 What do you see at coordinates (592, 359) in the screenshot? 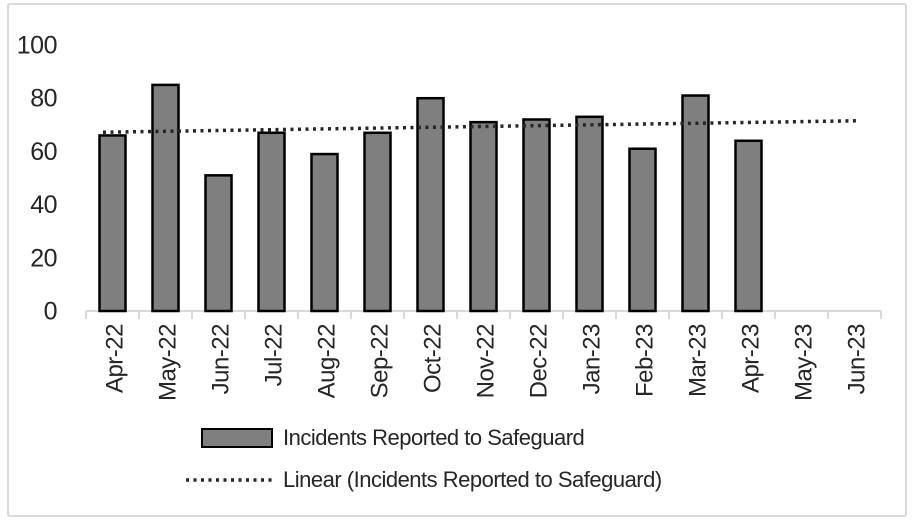
I see `x-axis-label-jan-23: Jan-23` at bounding box center [592, 359].